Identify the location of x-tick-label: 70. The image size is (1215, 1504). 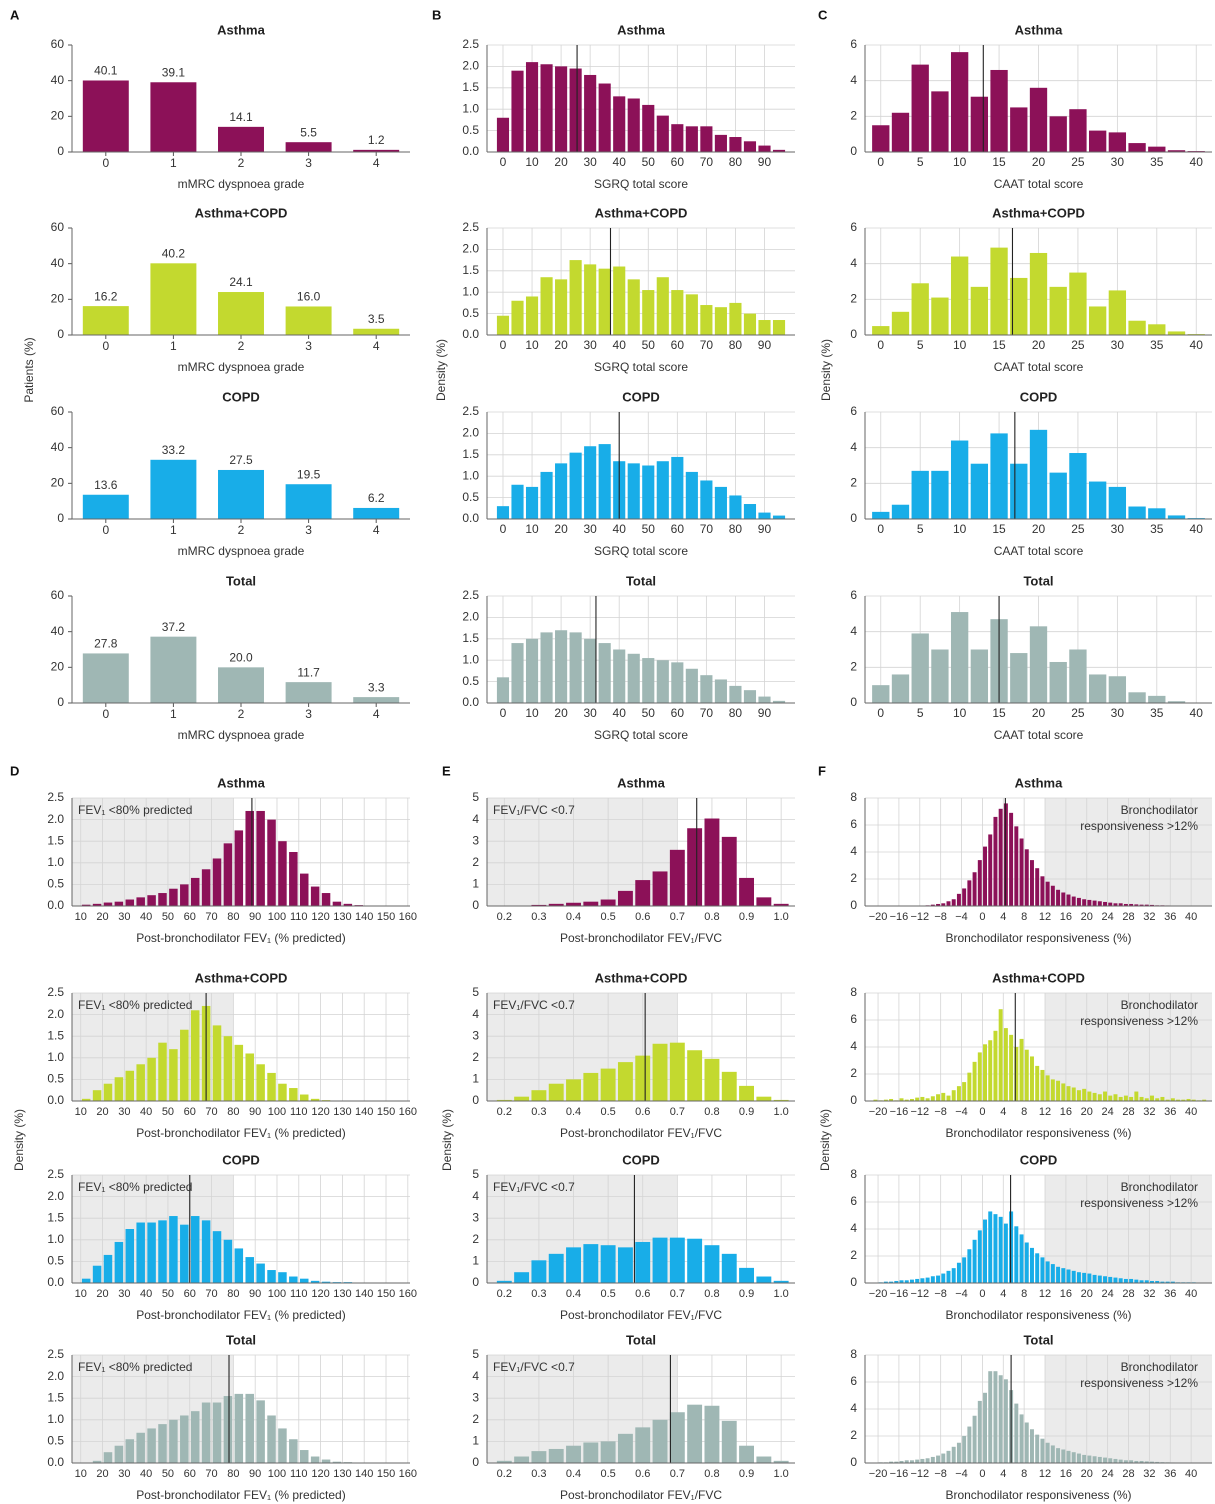
(211, 917).